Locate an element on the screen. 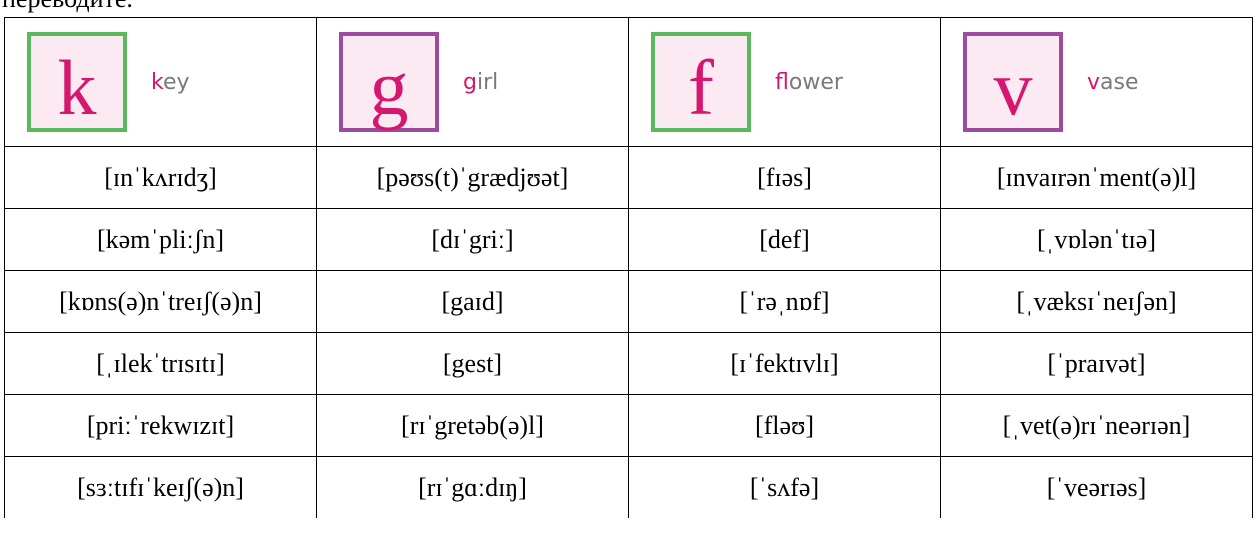  transcription-cell: [ˈsʌfə] is located at coordinates (784, 487).